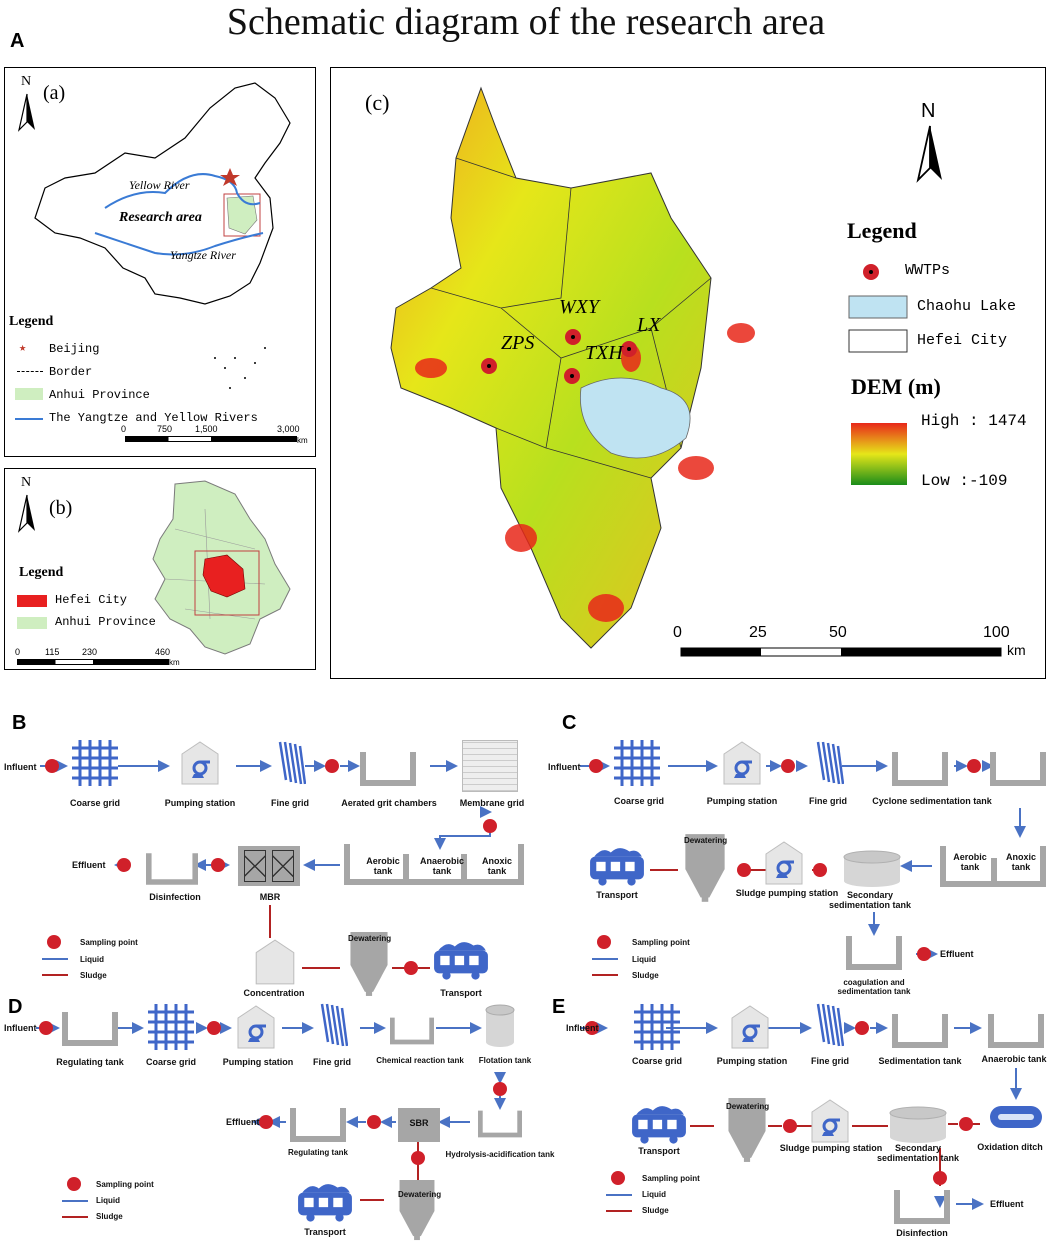  I want to click on chemical-label: Chemical reaction tank, so click(420, 1060).